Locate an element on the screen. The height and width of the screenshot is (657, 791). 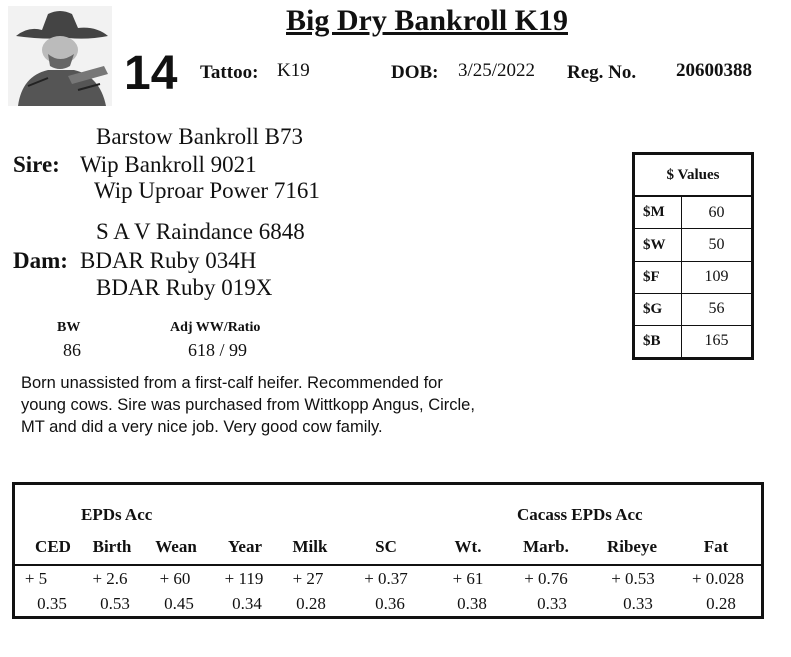
dob-label: DOB: is located at coordinates (415, 72).